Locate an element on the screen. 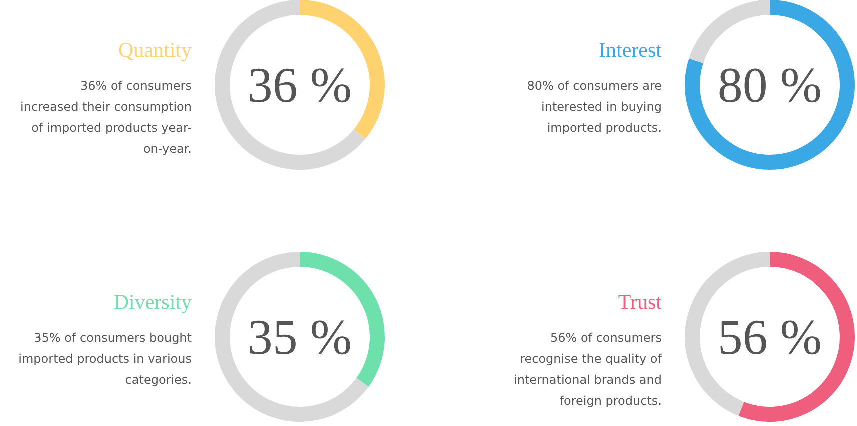 The image size is (857, 426). text: 36% of consumers increased their consumption of imported products year- on-year. is located at coordinates (106, 117).